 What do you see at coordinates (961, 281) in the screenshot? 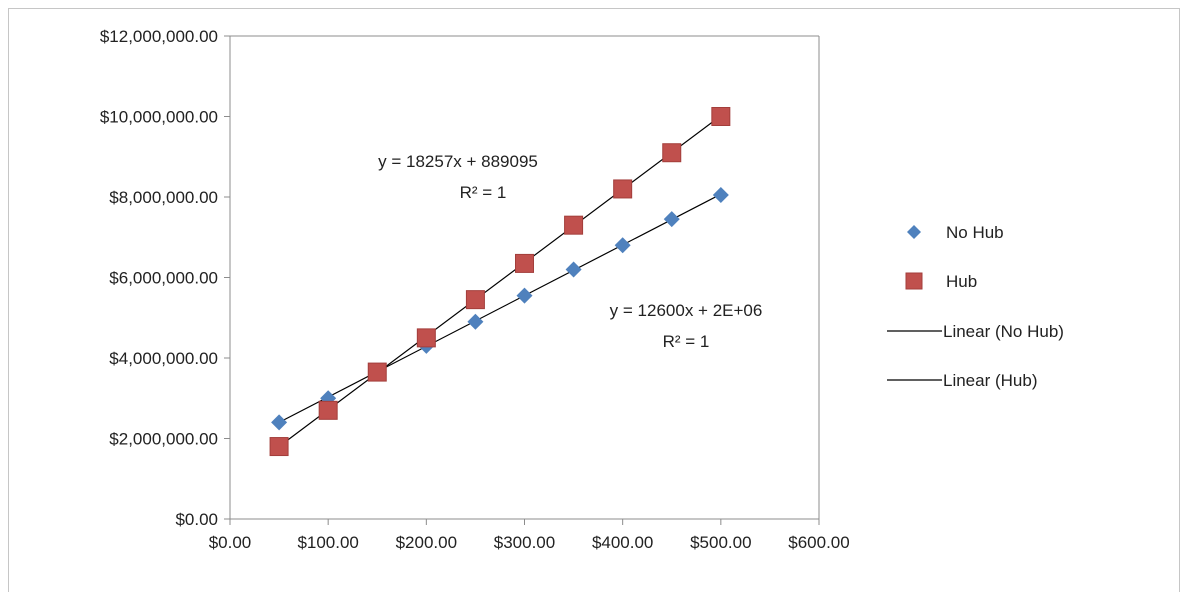
I see `legend-label-hub: Hub` at bounding box center [961, 281].